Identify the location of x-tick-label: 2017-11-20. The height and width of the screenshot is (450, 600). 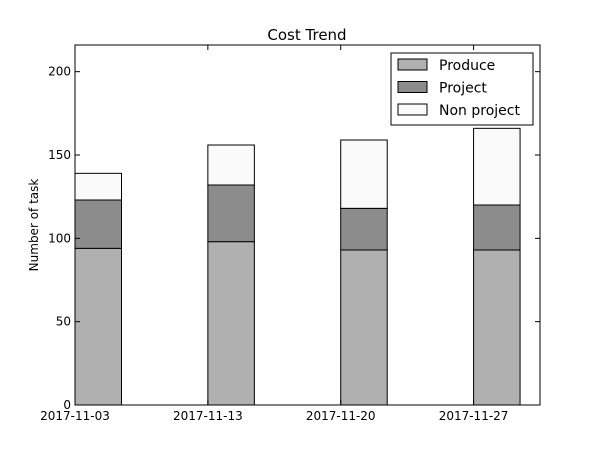
(341, 416).